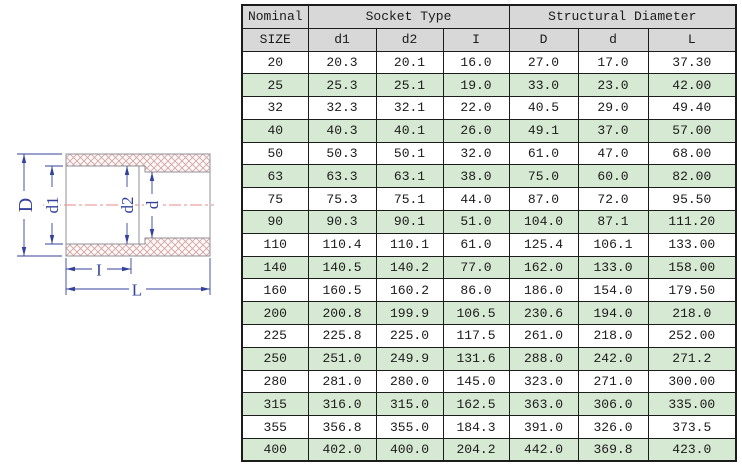 The image size is (742, 466). What do you see at coordinates (342, 244) in the screenshot?
I see `cell-d1: 110.4` at bounding box center [342, 244].